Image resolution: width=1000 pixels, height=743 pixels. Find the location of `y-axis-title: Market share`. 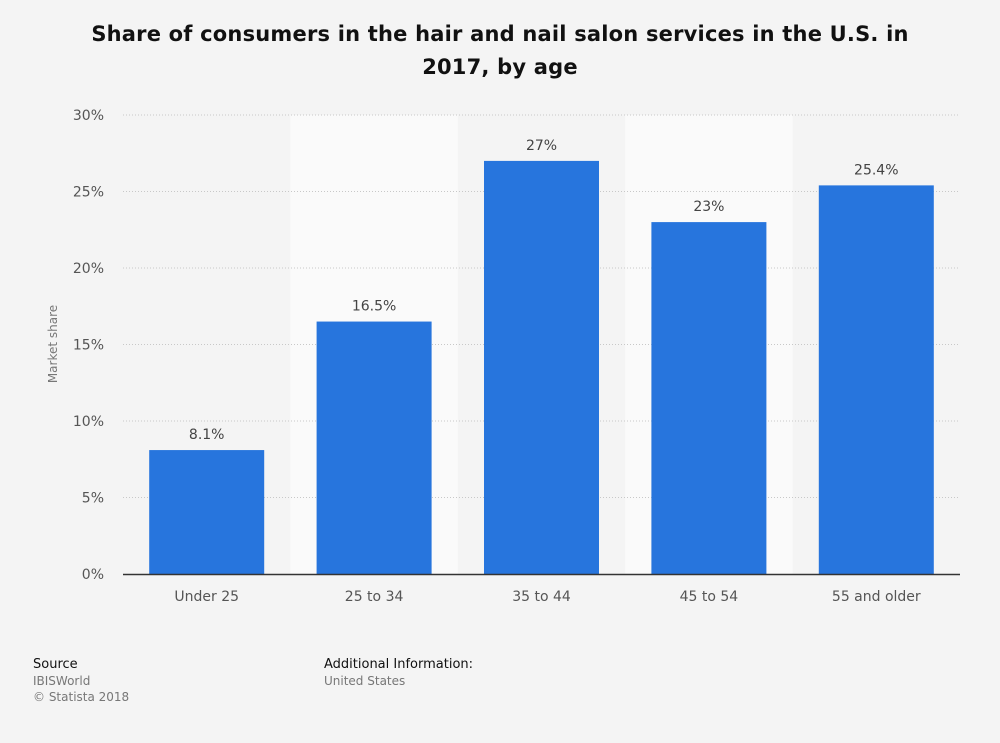

y-axis-title: Market share is located at coordinates (53, 344).